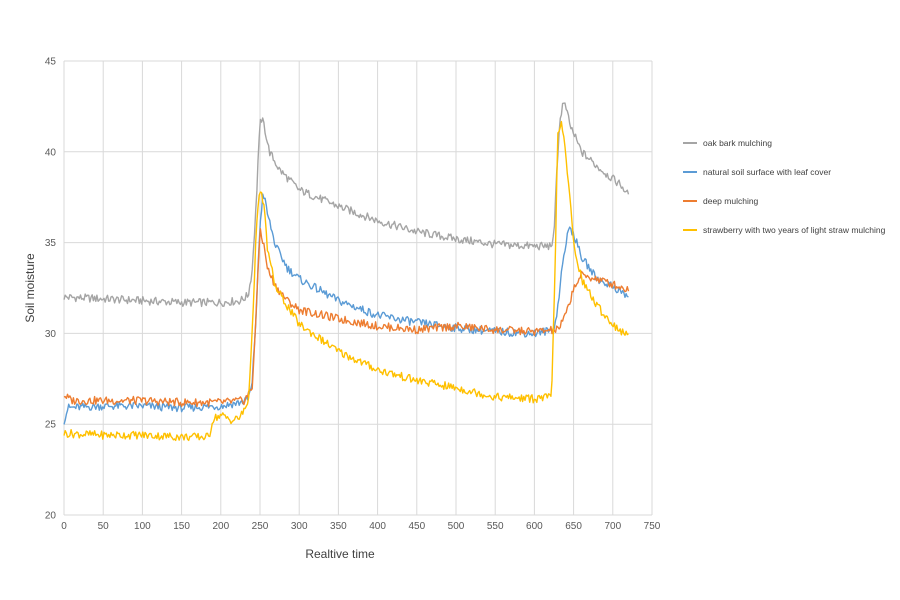 This screenshot has width=900, height=600. I want to click on x-tick-label: 150, so click(181, 526).